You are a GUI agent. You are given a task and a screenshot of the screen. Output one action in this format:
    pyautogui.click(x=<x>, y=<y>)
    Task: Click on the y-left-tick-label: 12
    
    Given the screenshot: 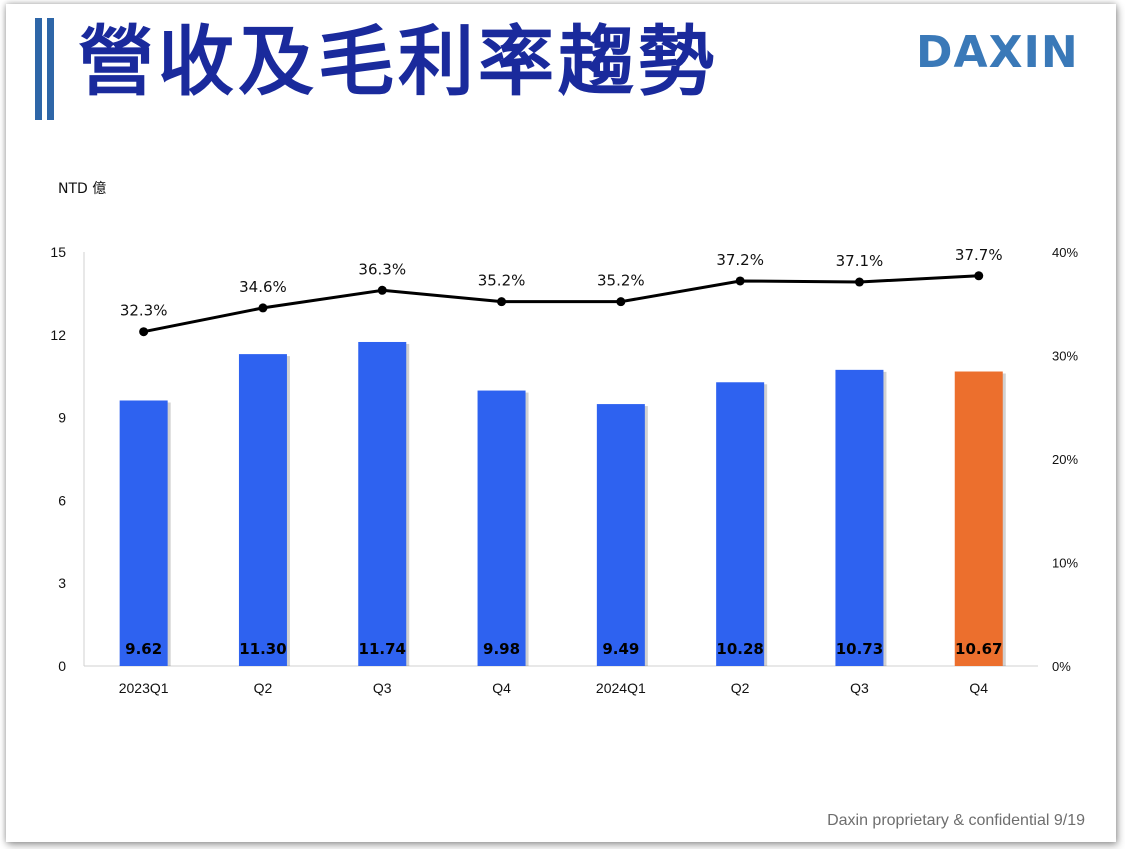 What is the action you would take?
    pyautogui.click(x=58, y=335)
    